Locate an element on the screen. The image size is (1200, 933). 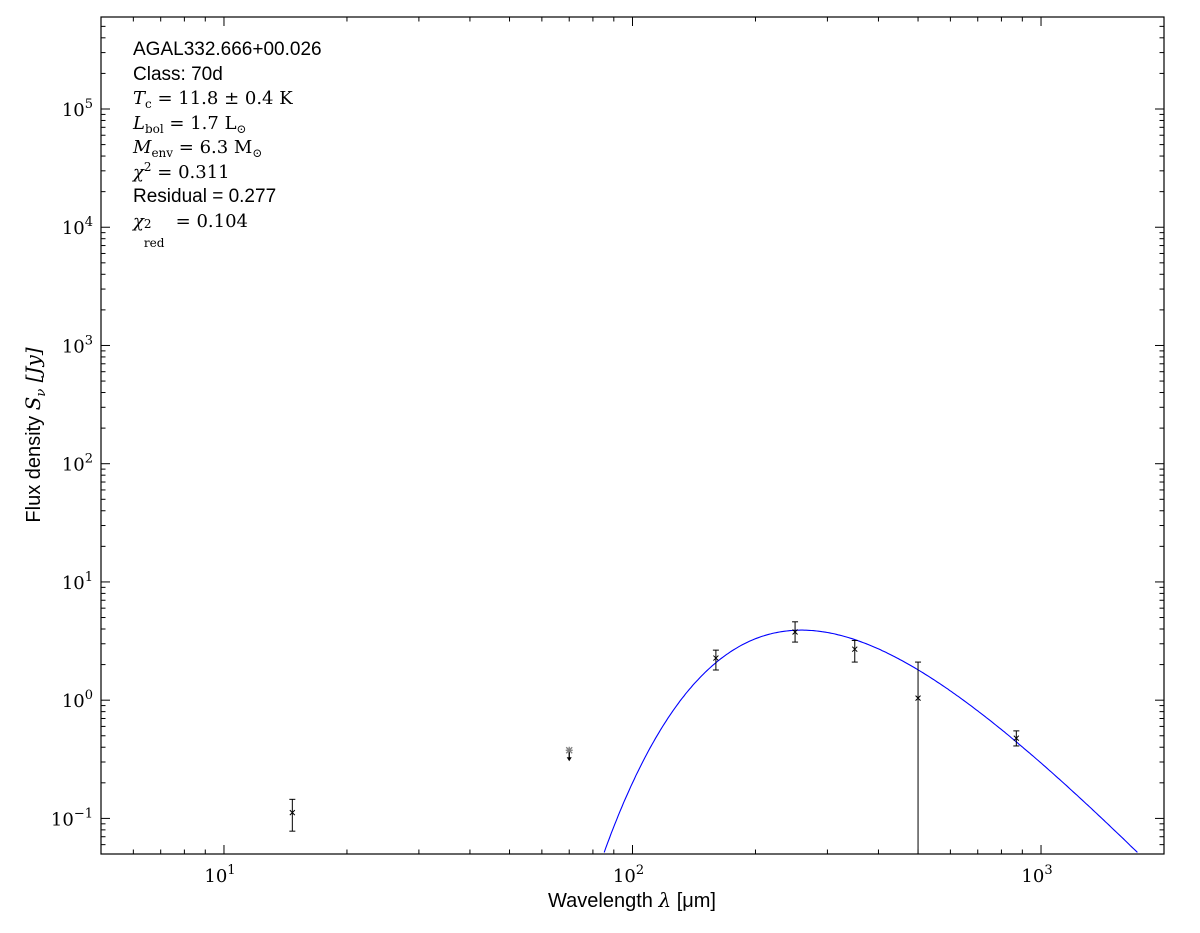
luminosity-line: Lbol = 1.7 L⊙ is located at coordinates (190, 124).